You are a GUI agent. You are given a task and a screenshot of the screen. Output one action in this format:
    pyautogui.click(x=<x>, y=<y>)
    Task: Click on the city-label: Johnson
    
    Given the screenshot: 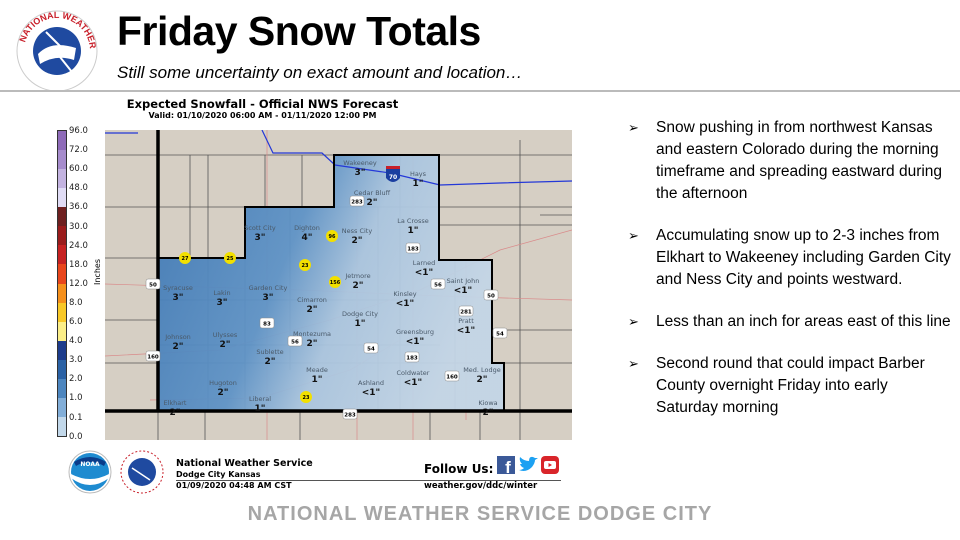 What is the action you would take?
    pyautogui.click(x=177, y=337)
    